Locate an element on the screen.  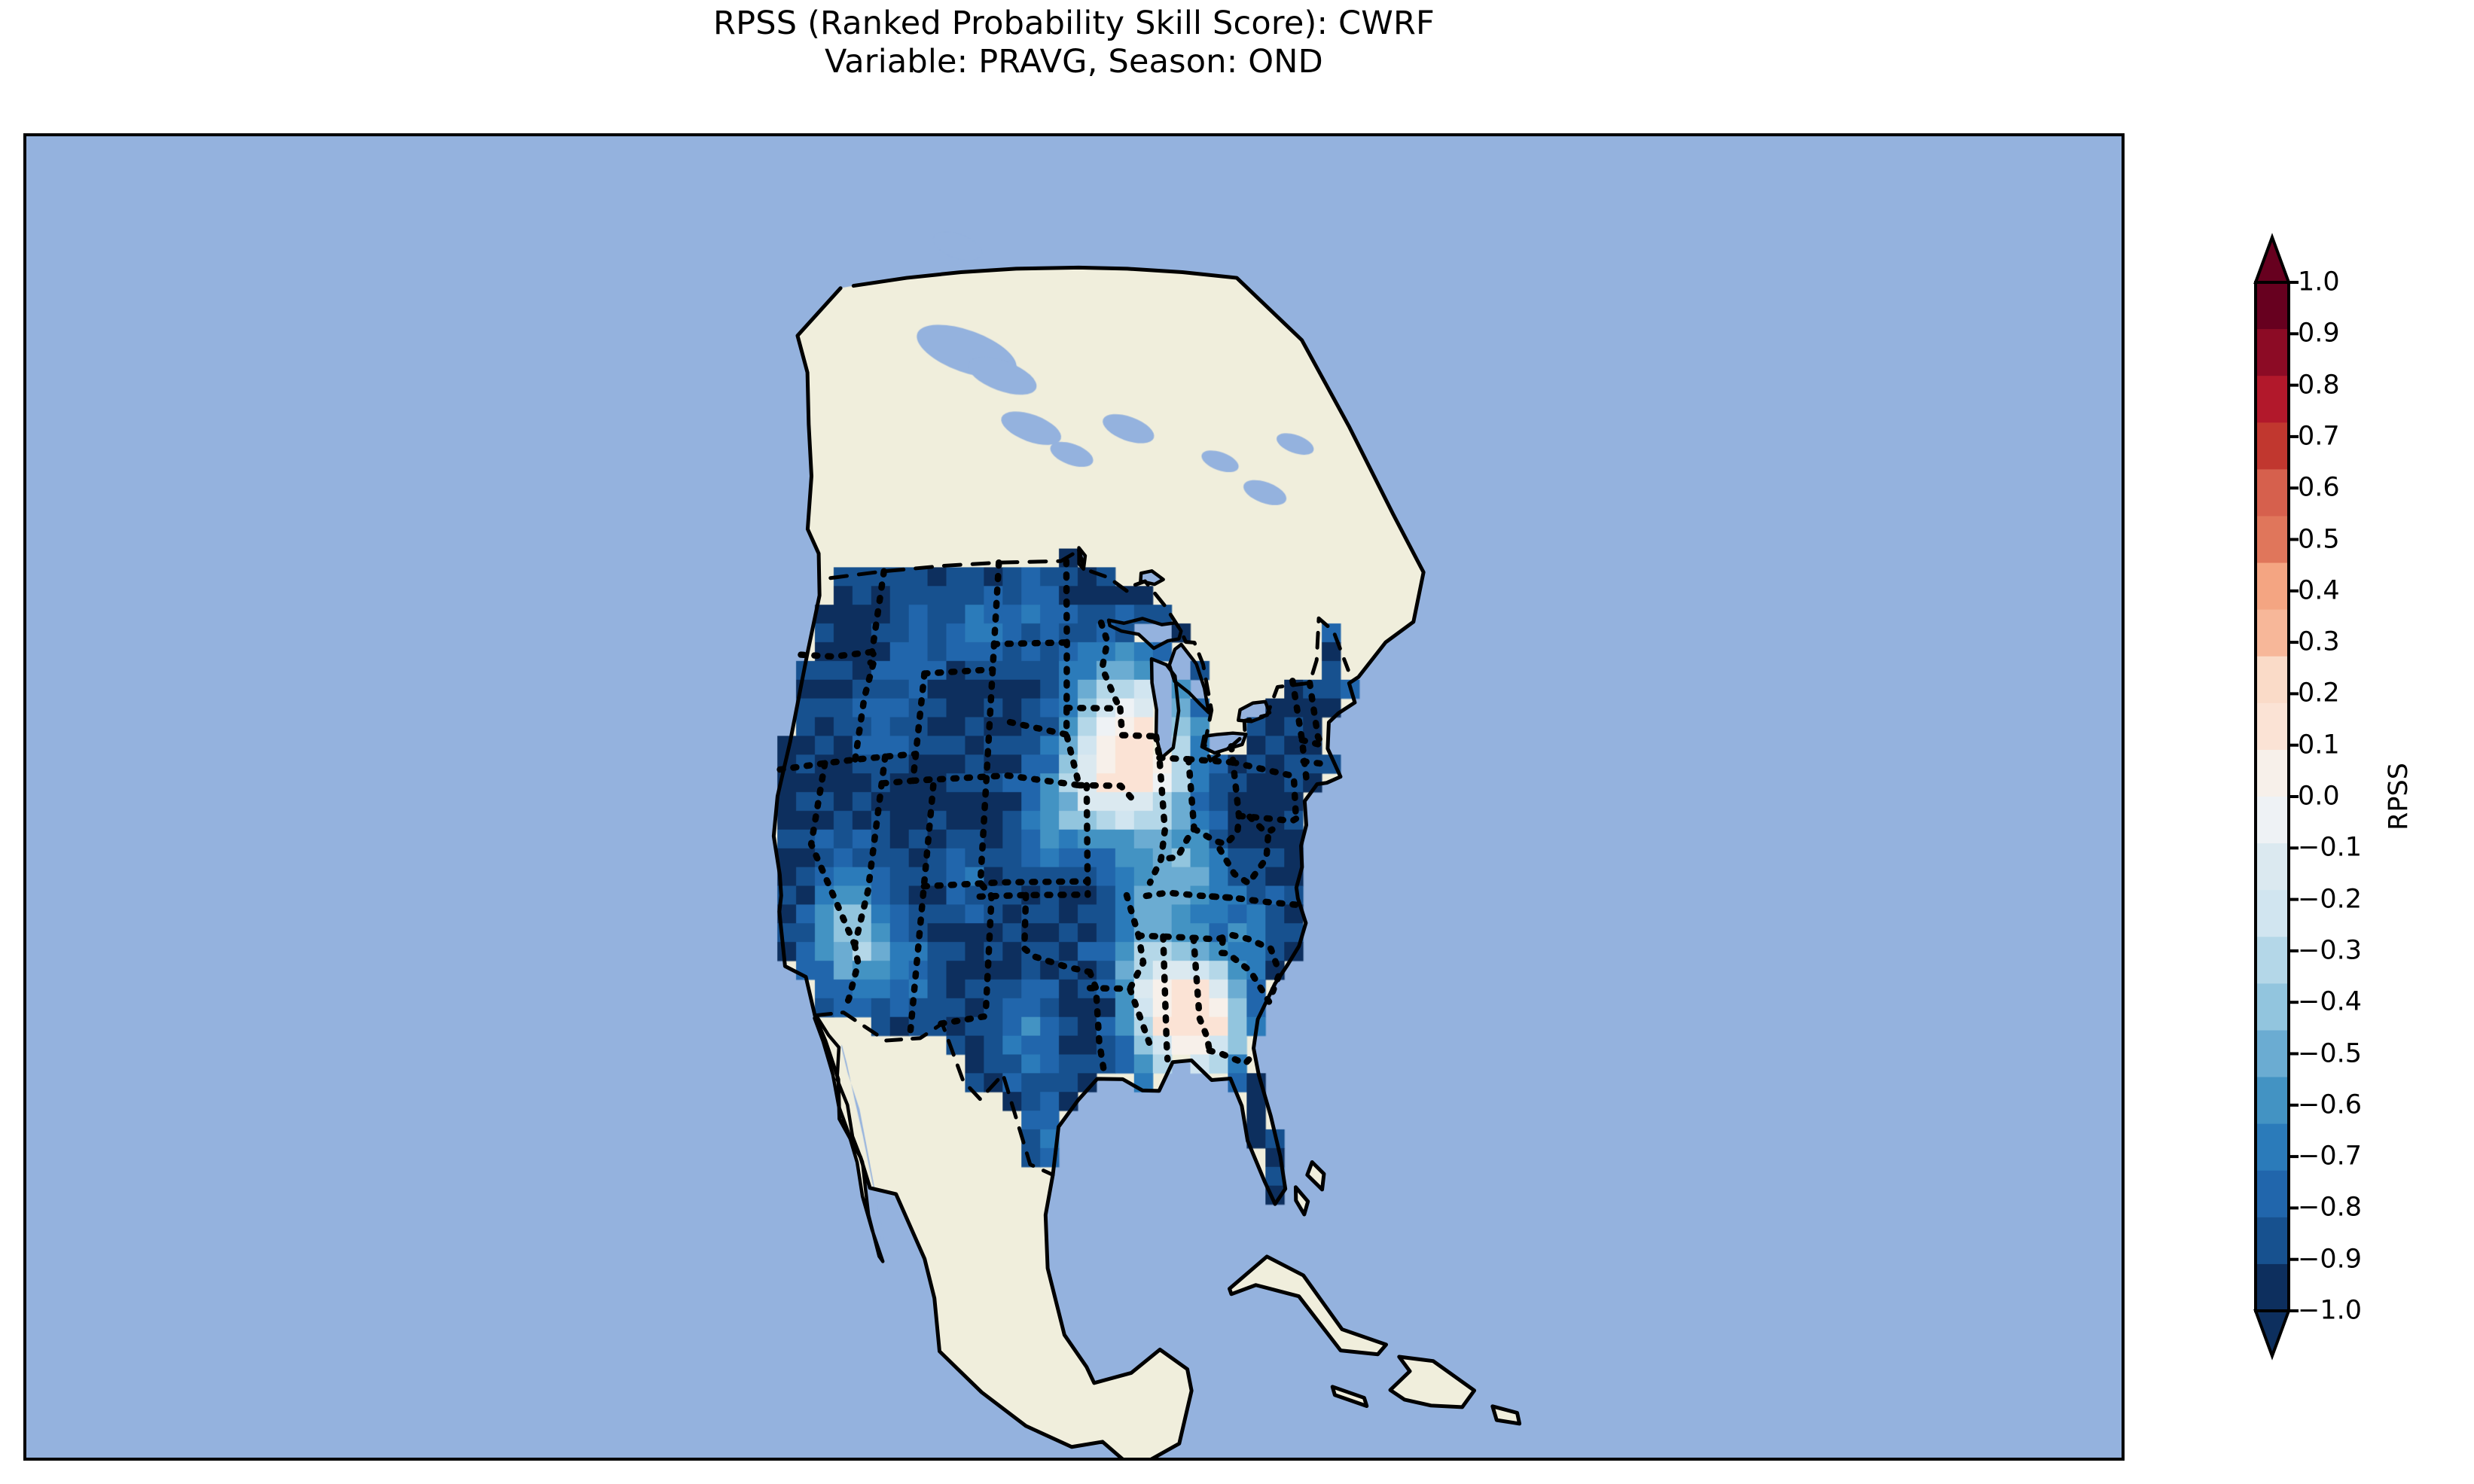
colorbar-tick-label: −0.2 is located at coordinates (2330, 899).